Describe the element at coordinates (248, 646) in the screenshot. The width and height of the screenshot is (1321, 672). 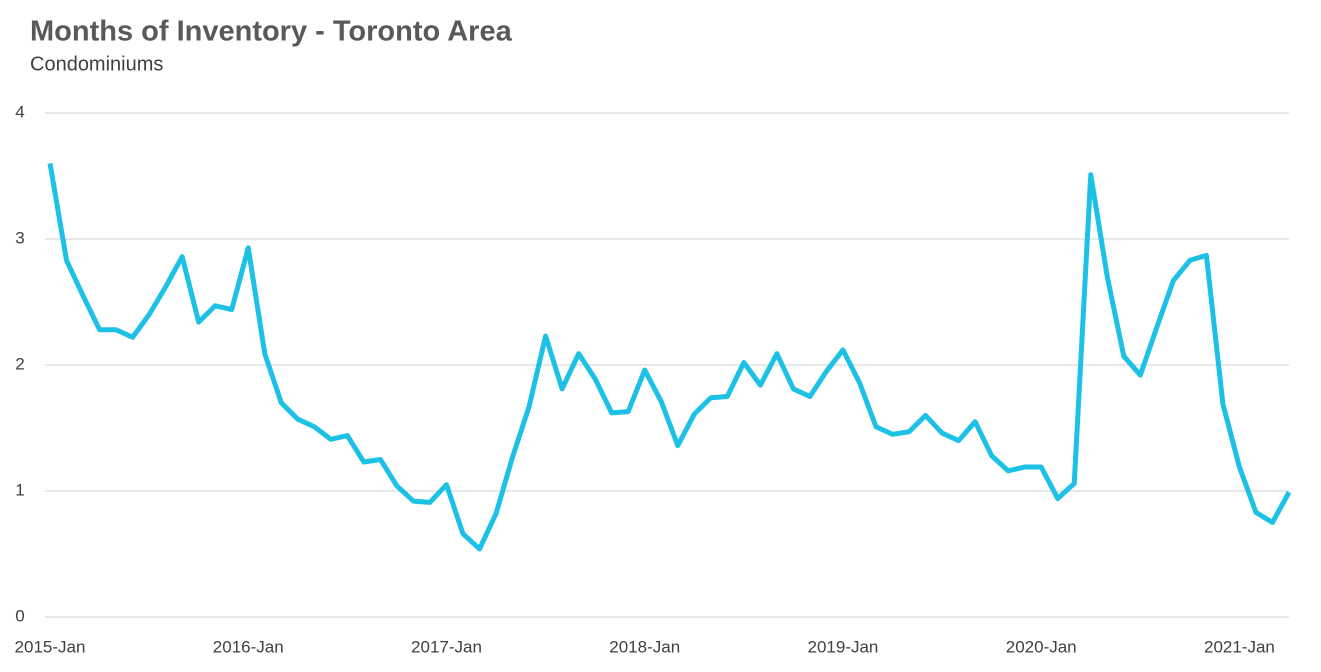
I see `x-tick-label: 2016-Jan` at that location.